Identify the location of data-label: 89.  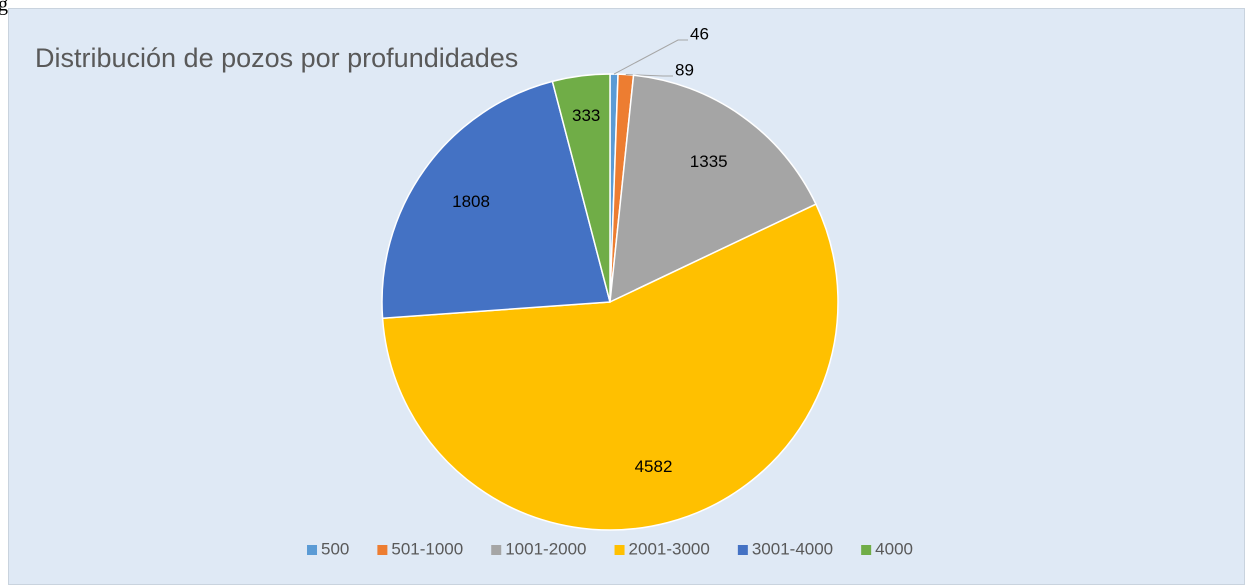
(684, 69).